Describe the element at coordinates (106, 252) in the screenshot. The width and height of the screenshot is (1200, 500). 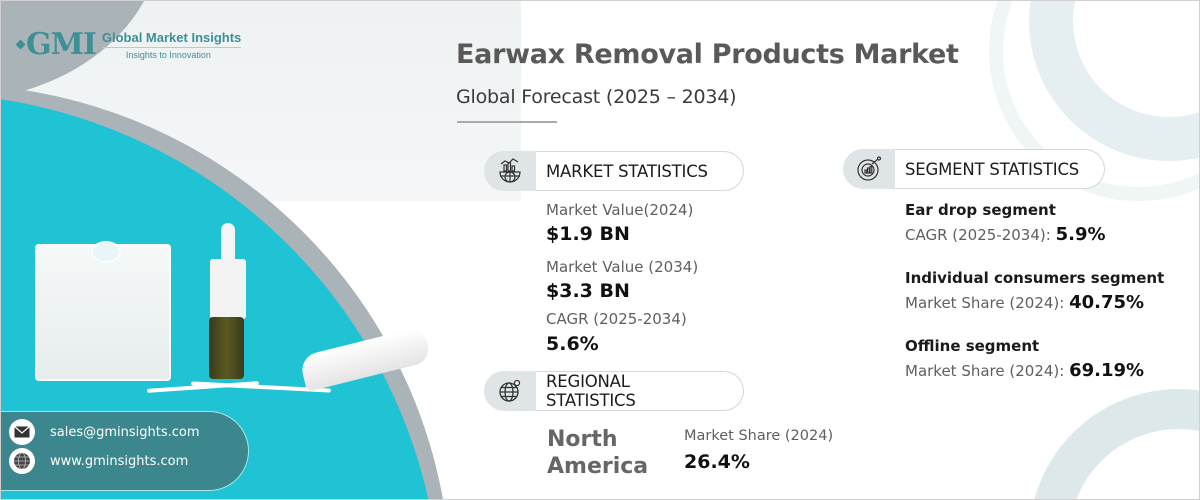
I see `container-knob-image` at that location.